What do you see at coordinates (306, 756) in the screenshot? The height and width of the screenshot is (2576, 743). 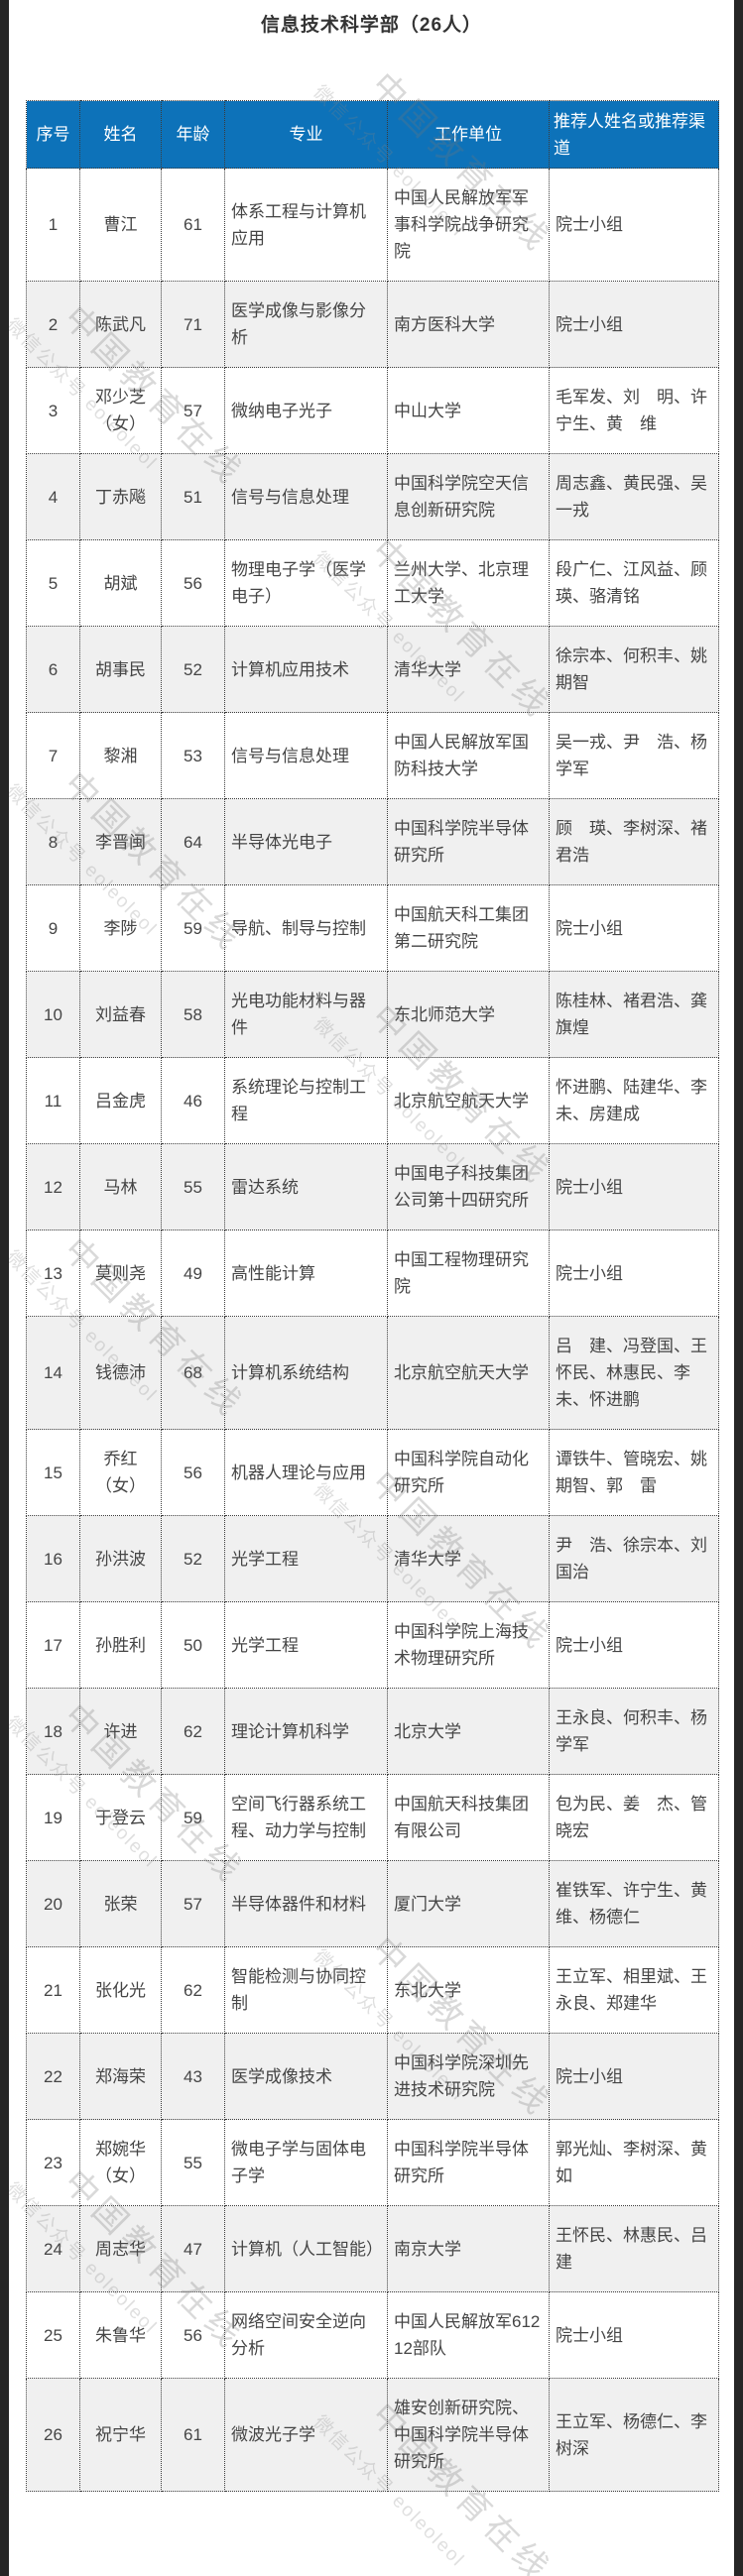 I see `cell-major: 信号与信息处理` at bounding box center [306, 756].